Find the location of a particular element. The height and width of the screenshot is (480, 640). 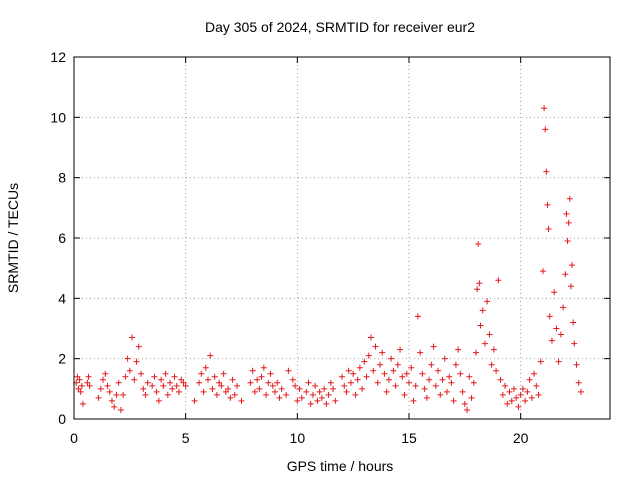

y-tick-label: 4 is located at coordinates (62, 298).